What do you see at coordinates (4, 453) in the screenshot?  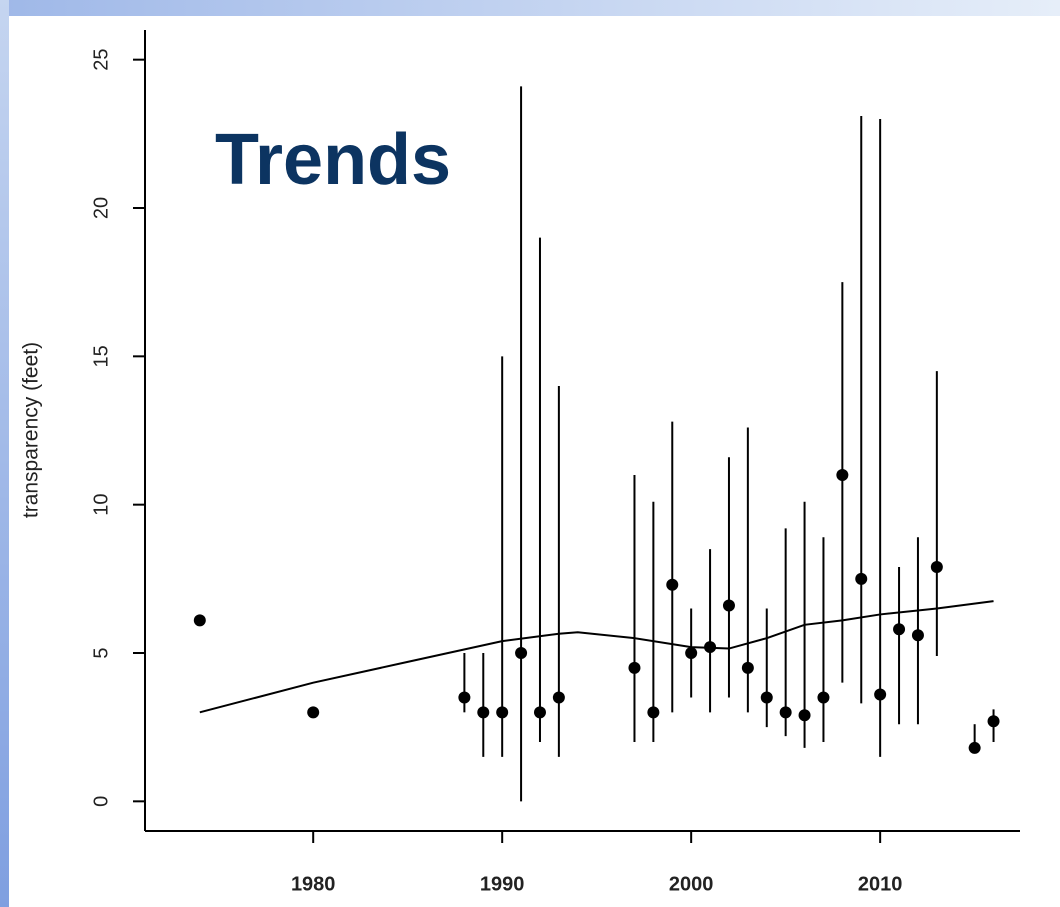 I see `left-band` at bounding box center [4, 453].